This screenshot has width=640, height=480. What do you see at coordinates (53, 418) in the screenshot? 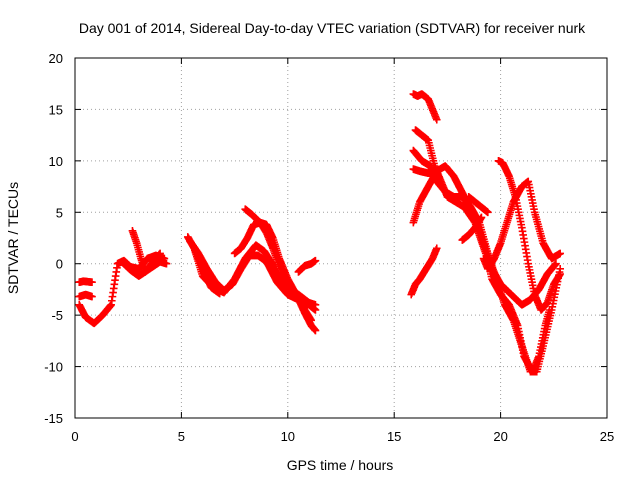
I see `y-tick-label: -15` at bounding box center [53, 418].